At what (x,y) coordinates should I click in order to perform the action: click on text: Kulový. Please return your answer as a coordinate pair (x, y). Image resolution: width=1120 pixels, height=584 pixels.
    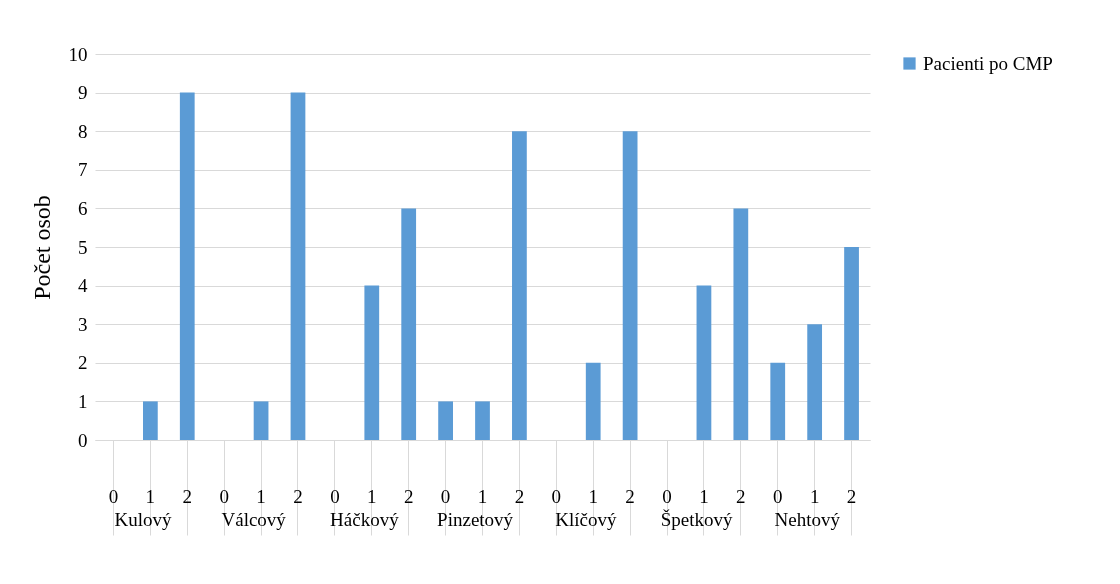
    Looking at the image, I should click on (143, 519).